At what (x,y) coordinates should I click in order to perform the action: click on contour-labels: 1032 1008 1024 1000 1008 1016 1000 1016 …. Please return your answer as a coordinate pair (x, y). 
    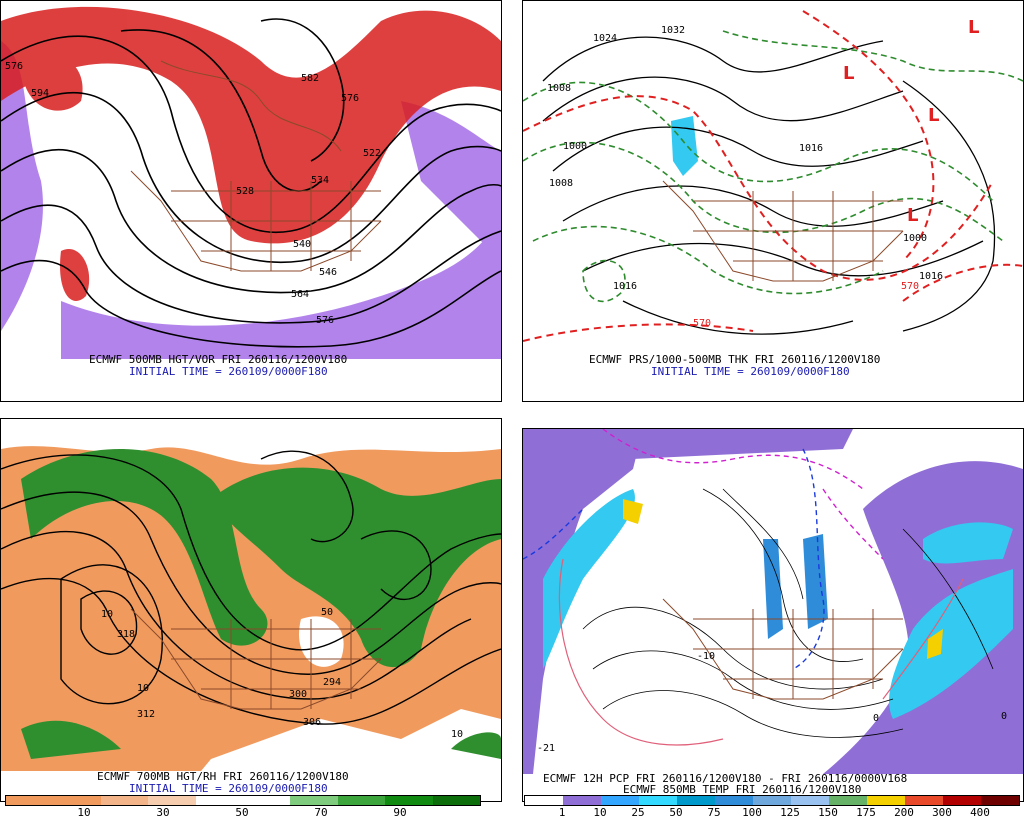
    Looking at the image, I should click on (745, 177).